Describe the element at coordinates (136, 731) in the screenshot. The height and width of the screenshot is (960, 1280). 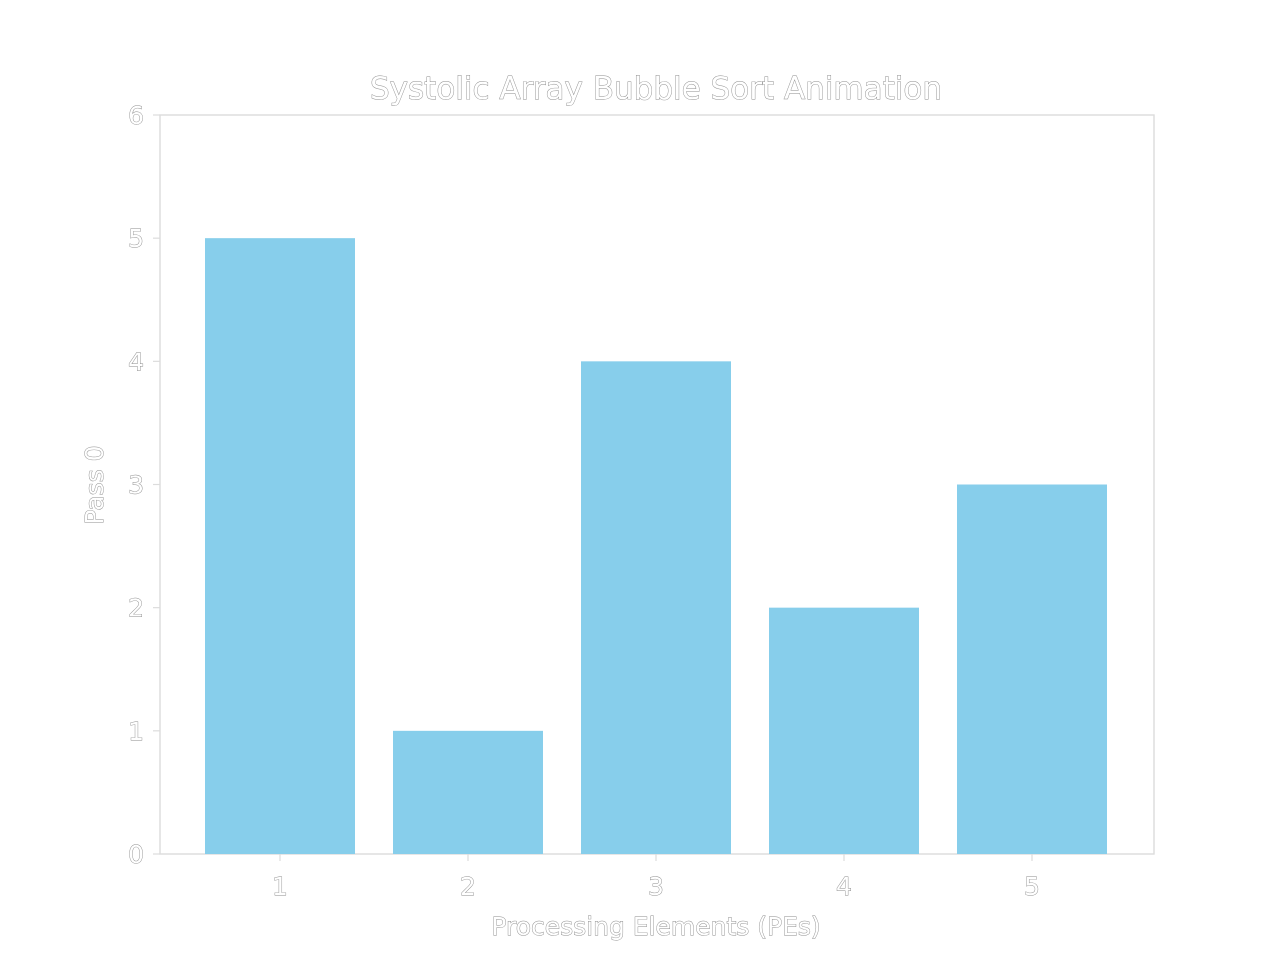
I see `y-tick-label: 1` at that location.